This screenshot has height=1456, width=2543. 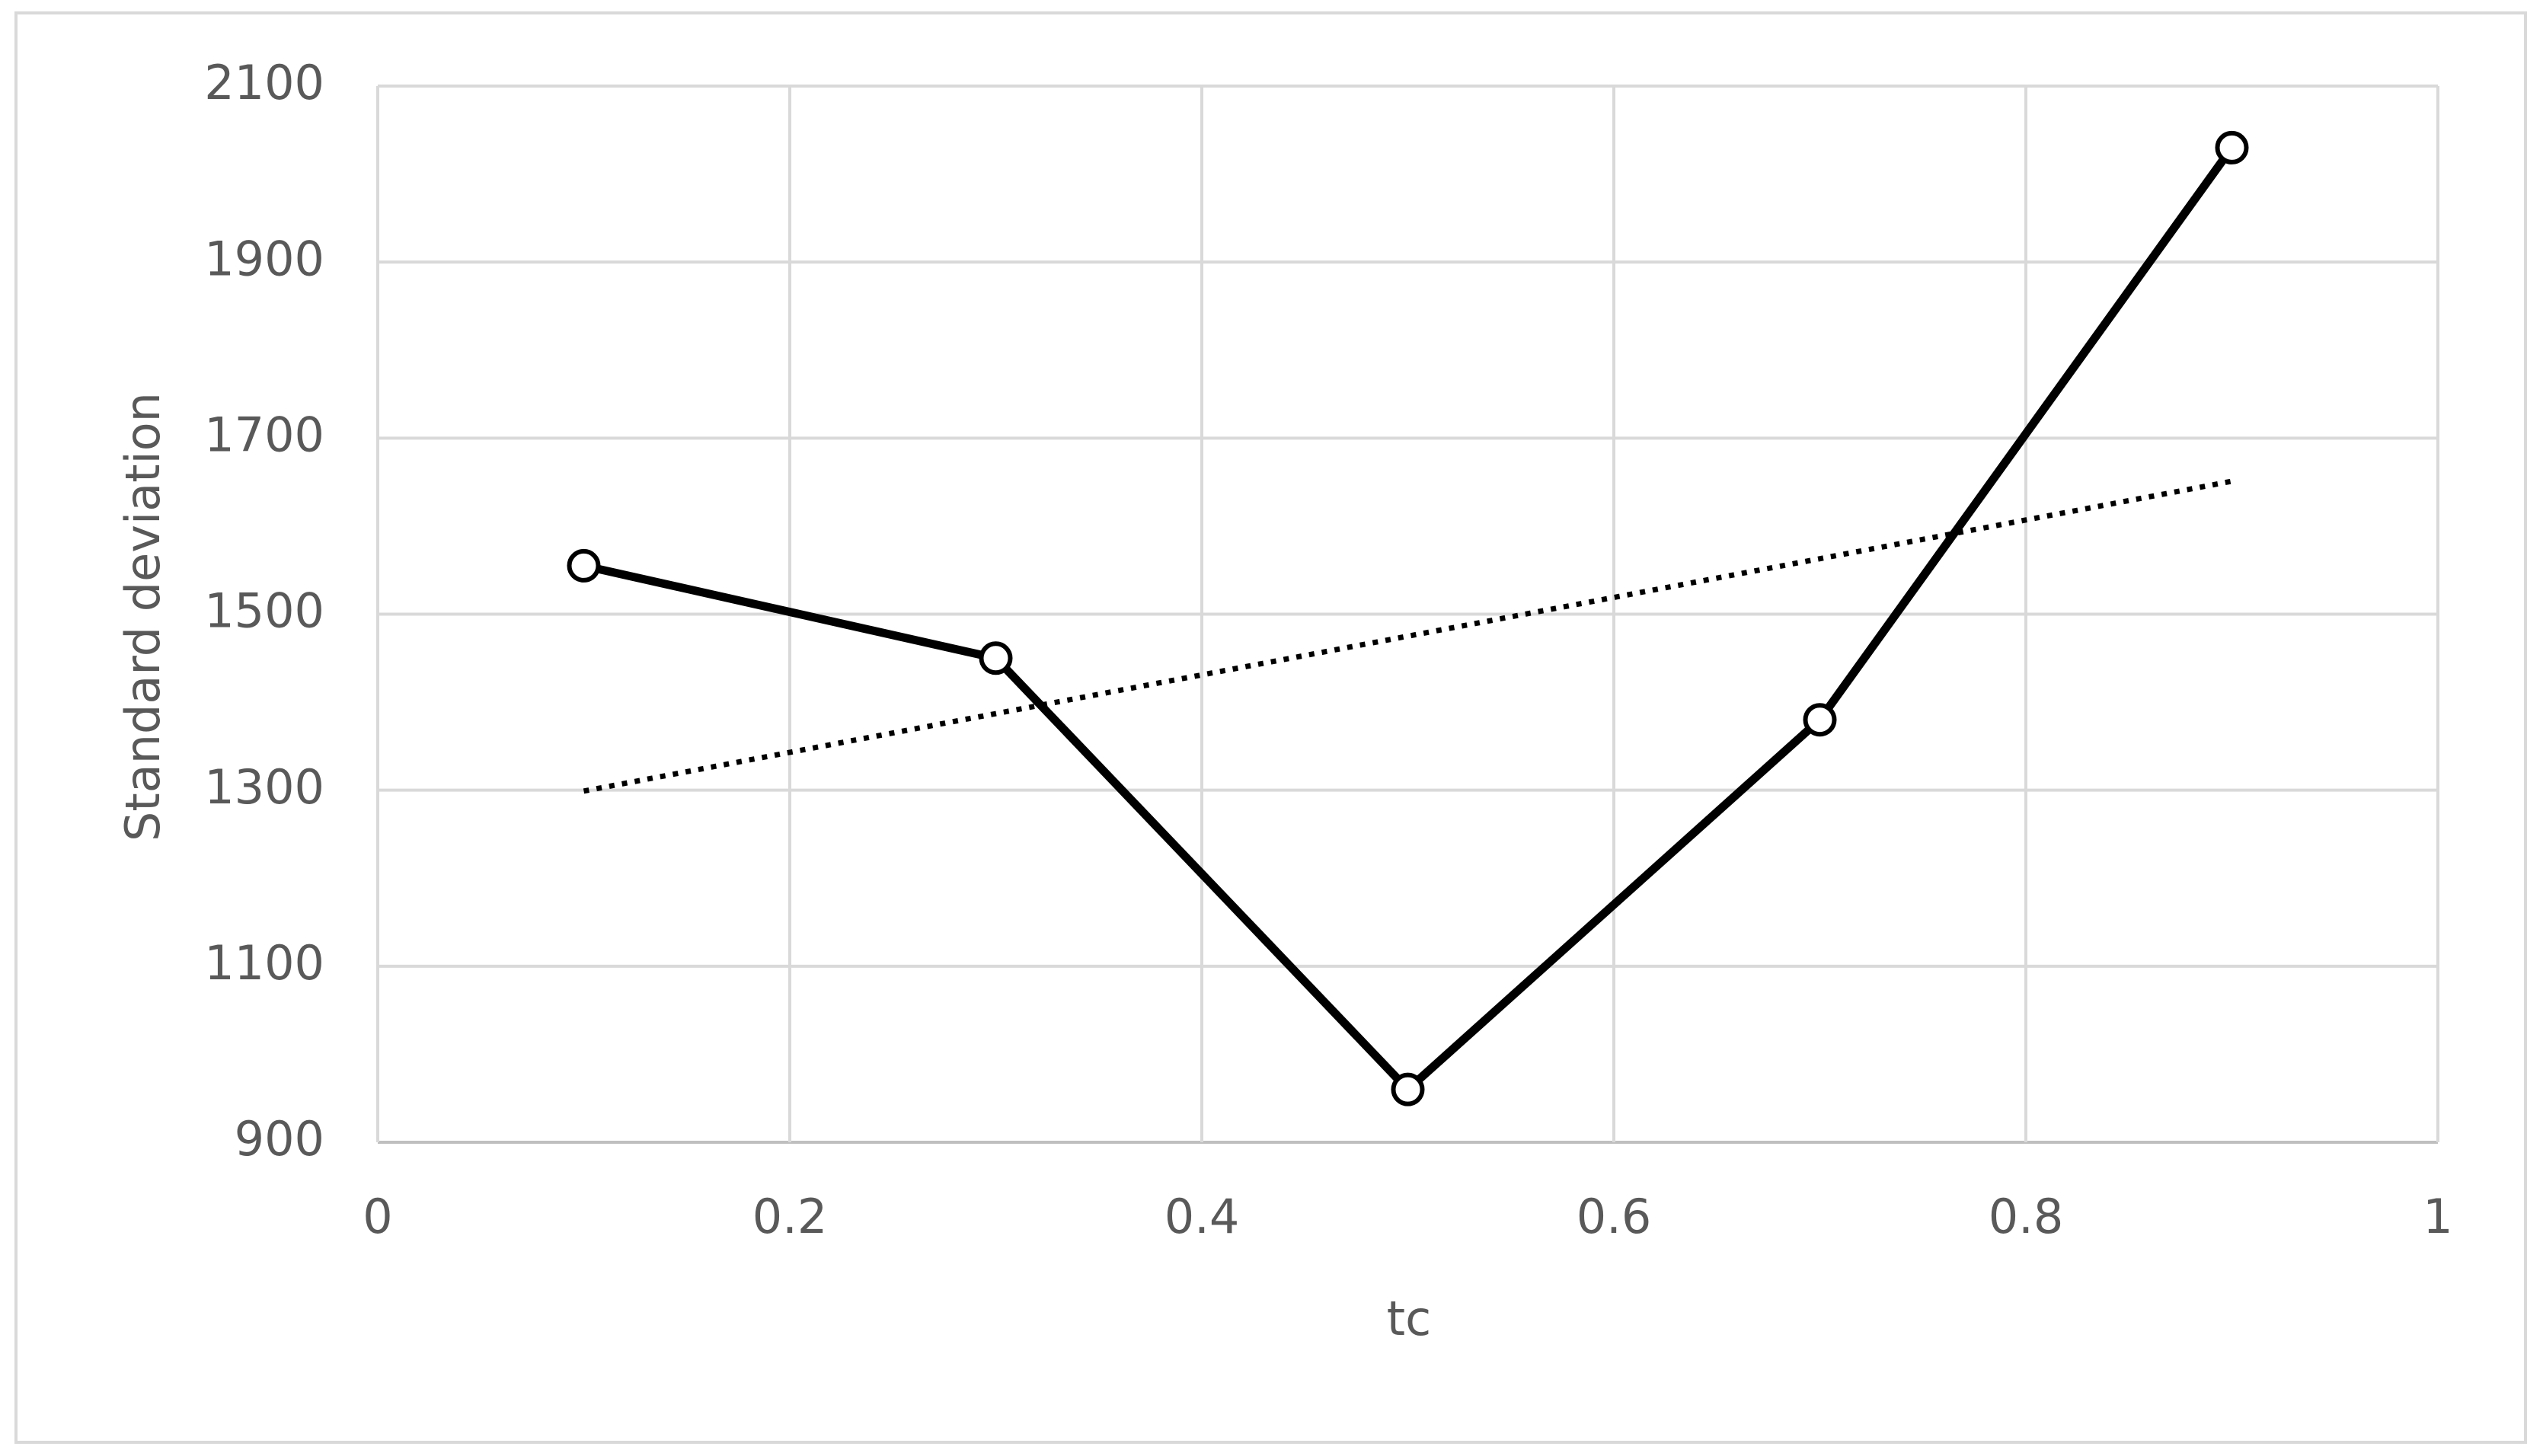 What do you see at coordinates (2437, 1216) in the screenshot?
I see `x-tick-label: 1` at bounding box center [2437, 1216].